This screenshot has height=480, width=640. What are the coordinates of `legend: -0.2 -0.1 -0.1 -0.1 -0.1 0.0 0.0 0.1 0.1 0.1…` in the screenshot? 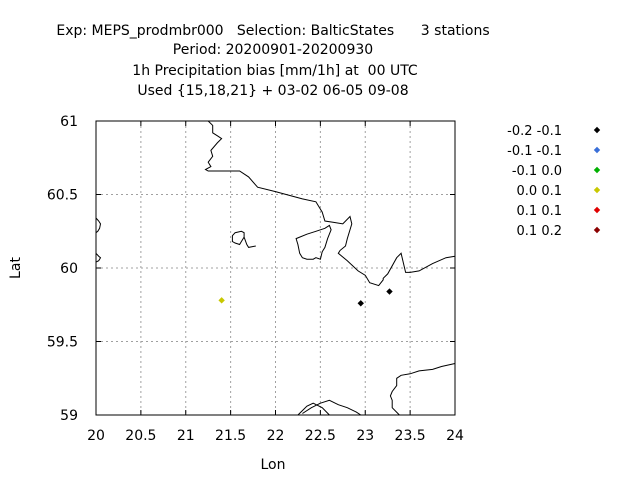 It's located at (554, 181).